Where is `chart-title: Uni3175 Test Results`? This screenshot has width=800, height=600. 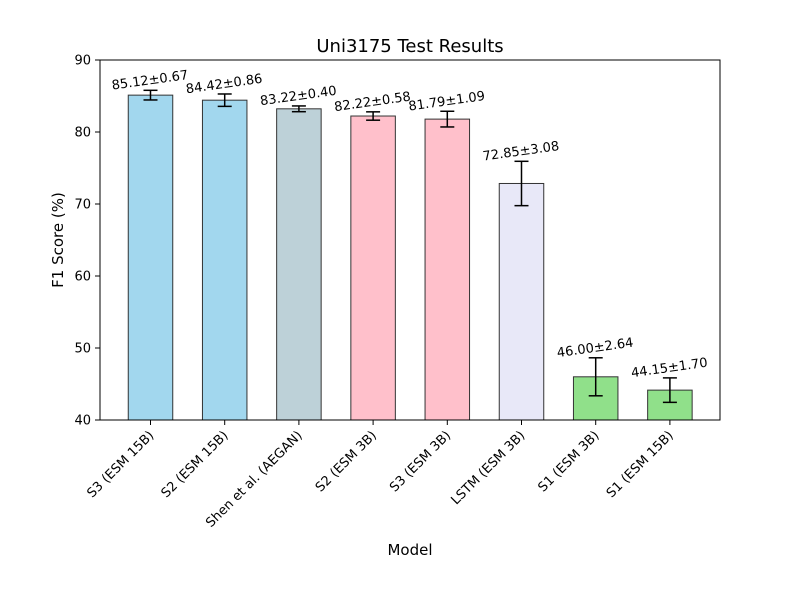 chart-title: Uni3175 Test Results is located at coordinates (409, 46).